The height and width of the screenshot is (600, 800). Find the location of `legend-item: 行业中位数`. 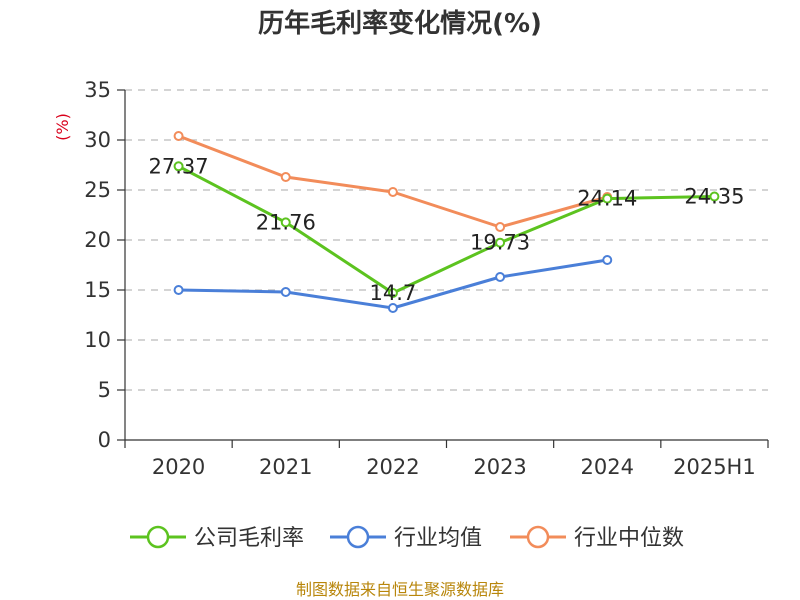

legend-item: 行业中位数 is located at coordinates (597, 538).